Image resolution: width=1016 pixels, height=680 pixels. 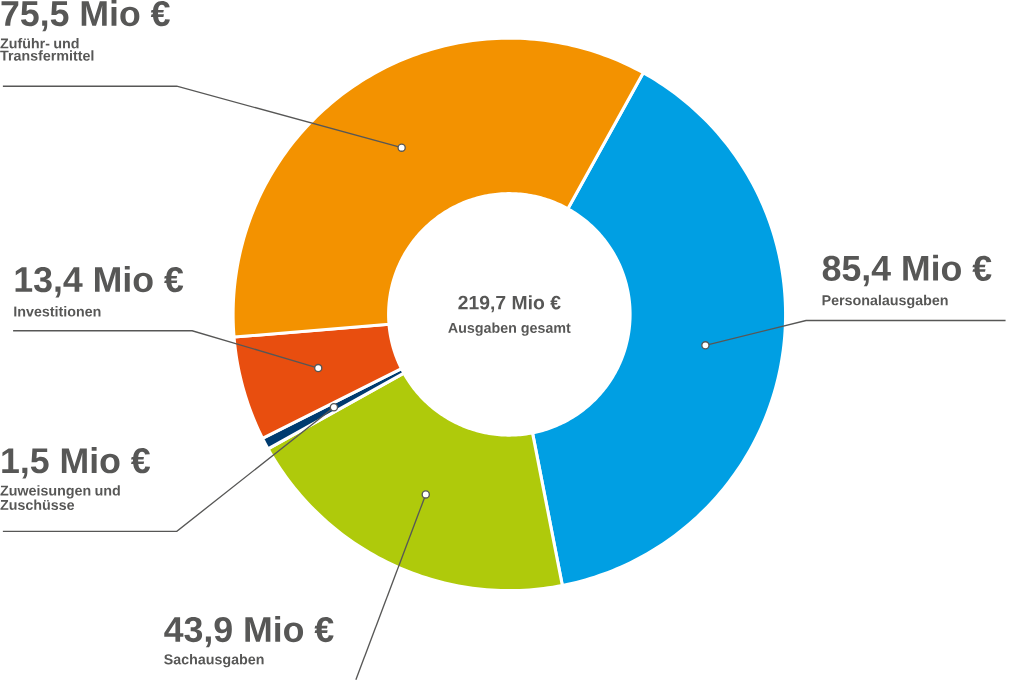 I want to click on data-label: 13,4 Mio €, so click(x=99, y=281).